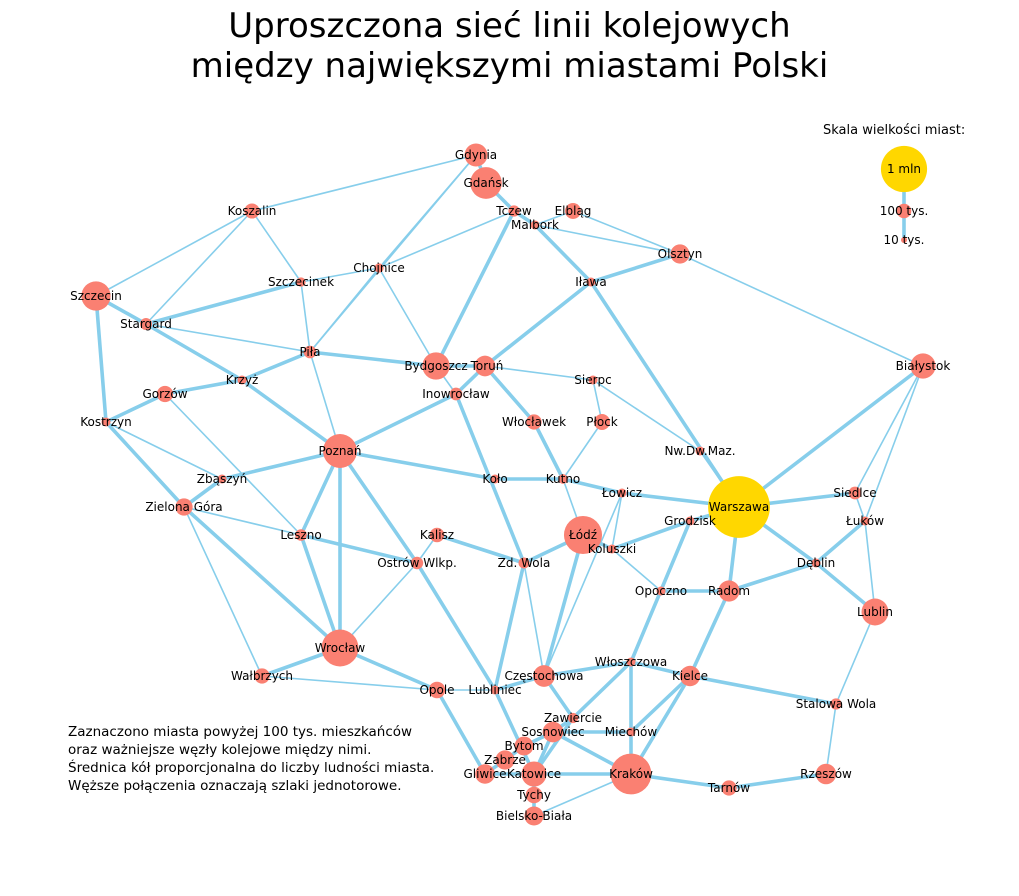 The image size is (1019, 896). Describe the element at coordinates (831, 436) in the screenshot. I see `rail-link-bialystok-warszawa` at that location.